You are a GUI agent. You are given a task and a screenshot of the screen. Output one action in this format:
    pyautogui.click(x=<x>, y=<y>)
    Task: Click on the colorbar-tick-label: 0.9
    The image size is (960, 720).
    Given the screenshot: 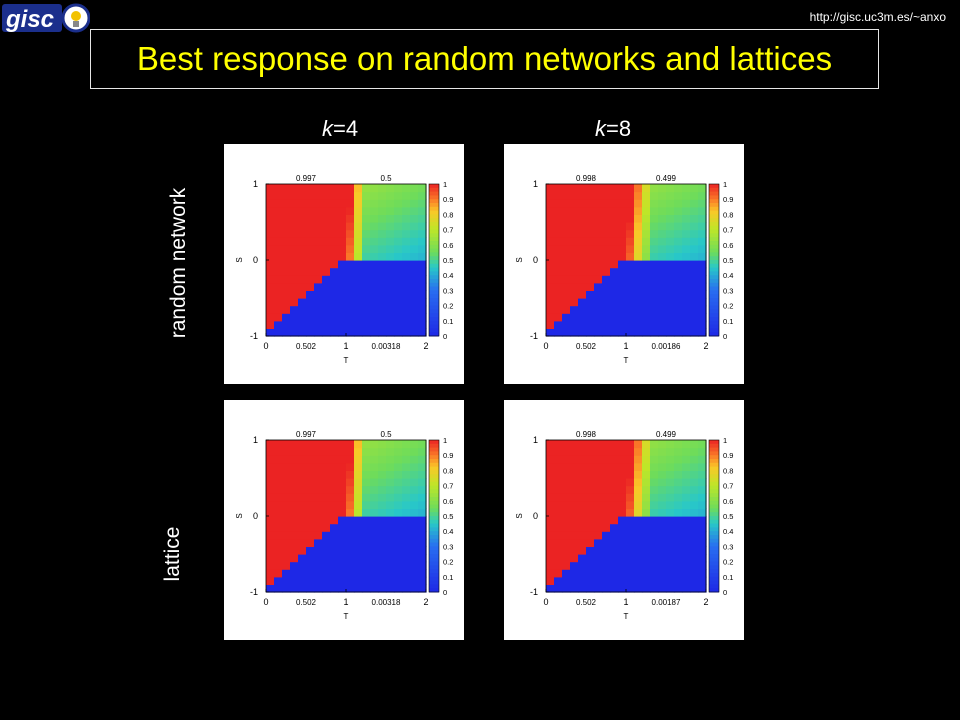 What is the action you would take?
    pyautogui.click(x=448, y=455)
    